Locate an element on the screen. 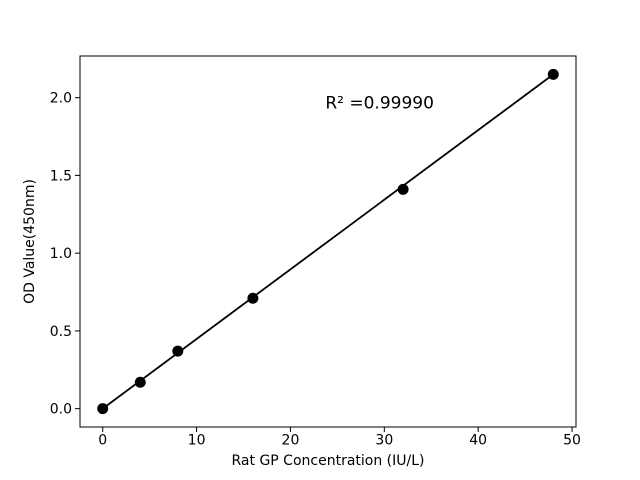 The height and width of the screenshot is (480, 640). x-tick-label: 40 is located at coordinates (478, 441).